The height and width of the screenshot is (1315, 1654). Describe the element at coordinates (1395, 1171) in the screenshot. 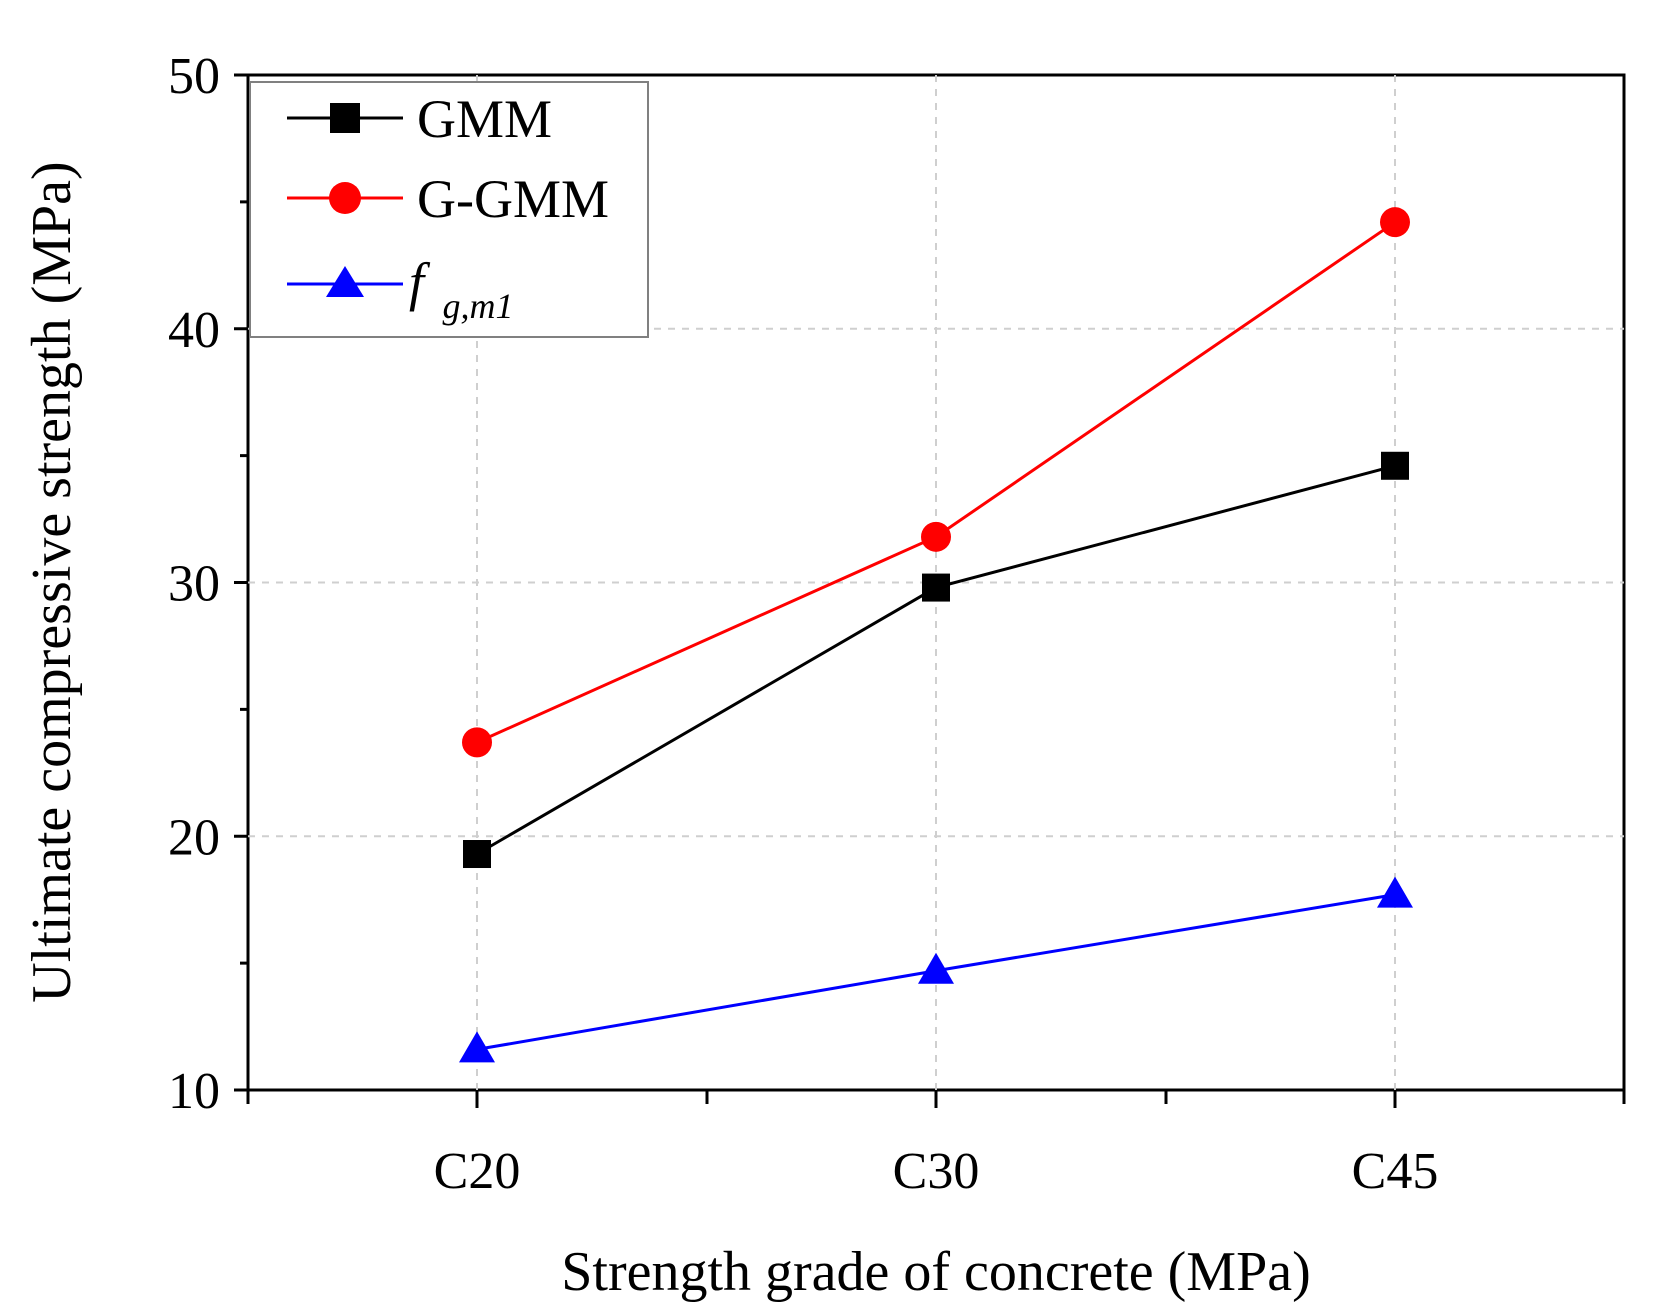

I see `x-tick-label: C45` at that location.